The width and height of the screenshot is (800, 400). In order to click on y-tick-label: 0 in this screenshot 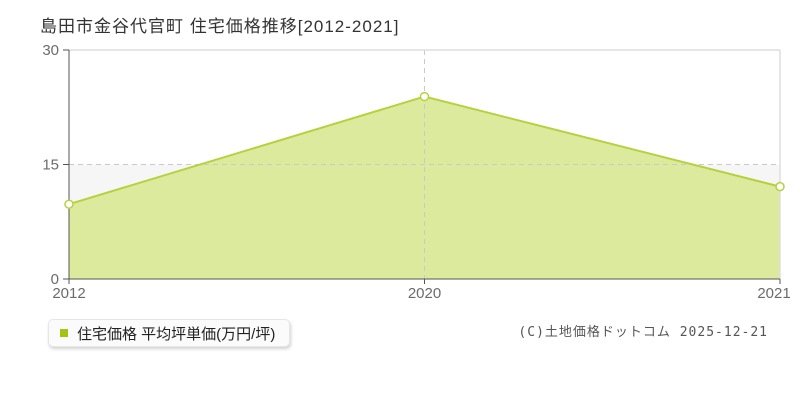, I will do `click(55, 279)`.